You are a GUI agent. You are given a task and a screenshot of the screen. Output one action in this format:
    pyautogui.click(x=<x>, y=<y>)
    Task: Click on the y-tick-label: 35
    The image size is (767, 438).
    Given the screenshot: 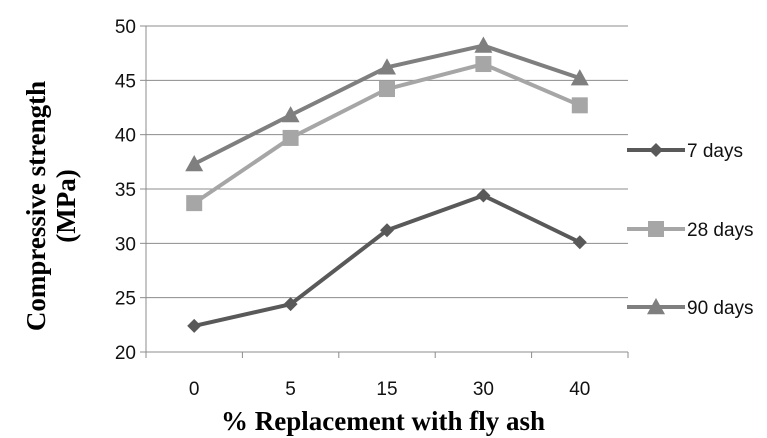 What is the action you would take?
    pyautogui.click(x=125, y=190)
    